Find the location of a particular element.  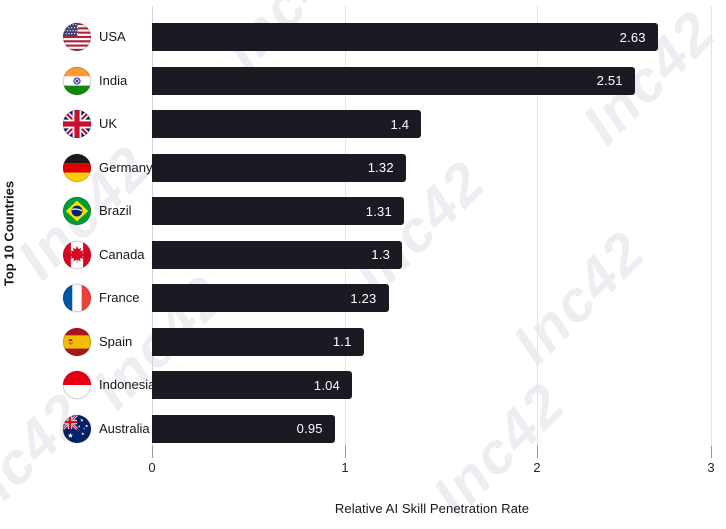

x-axis-tick-label: 0 is located at coordinates (152, 467).